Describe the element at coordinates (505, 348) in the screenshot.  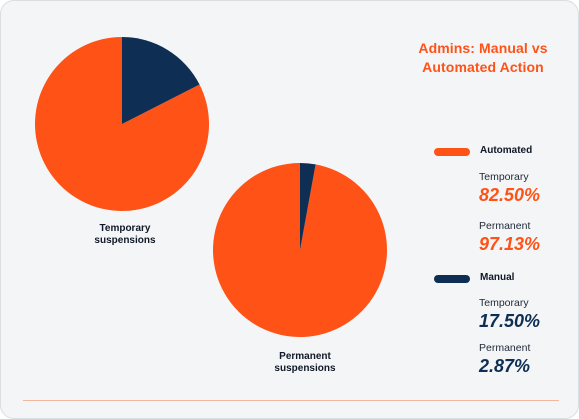
I see `manual-permanent-label: Permanent` at that location.